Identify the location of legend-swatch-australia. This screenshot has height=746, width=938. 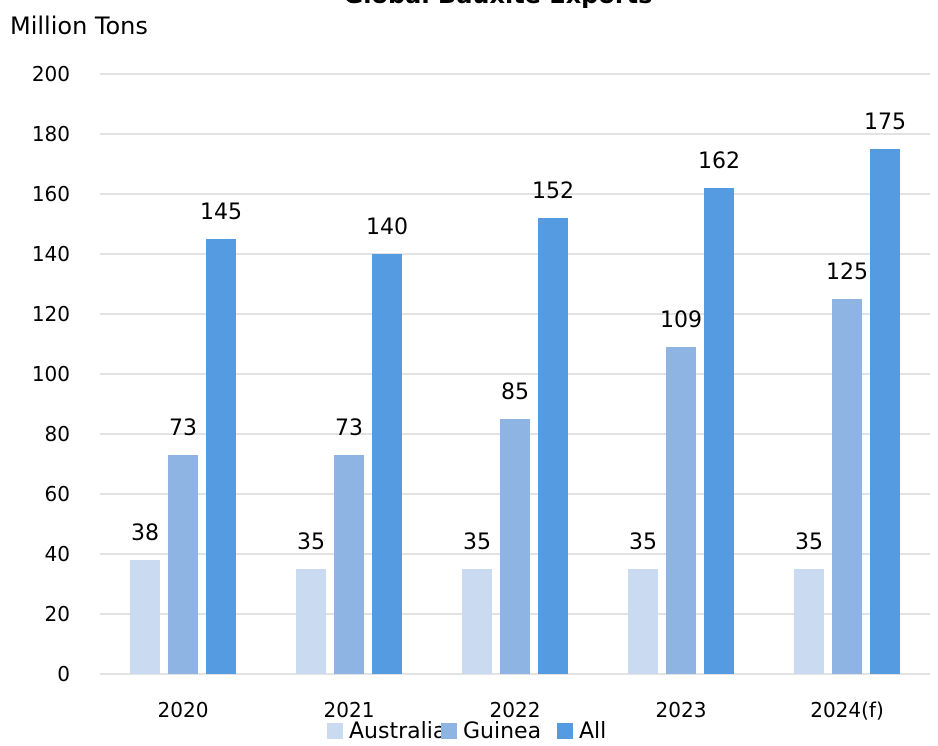
(335, 731).